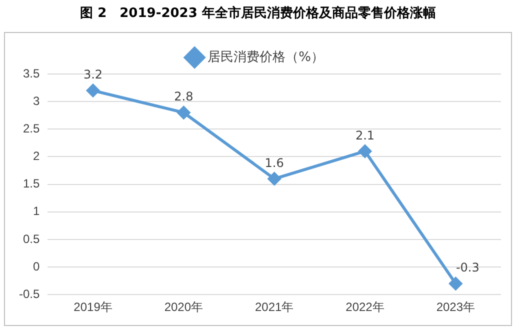 This screenshot has height=332, width=516. What do you see at coordinates (31, 128) in the screenshot?
I see `y-tick-label: 2.5` at bounding box center [31, 128].